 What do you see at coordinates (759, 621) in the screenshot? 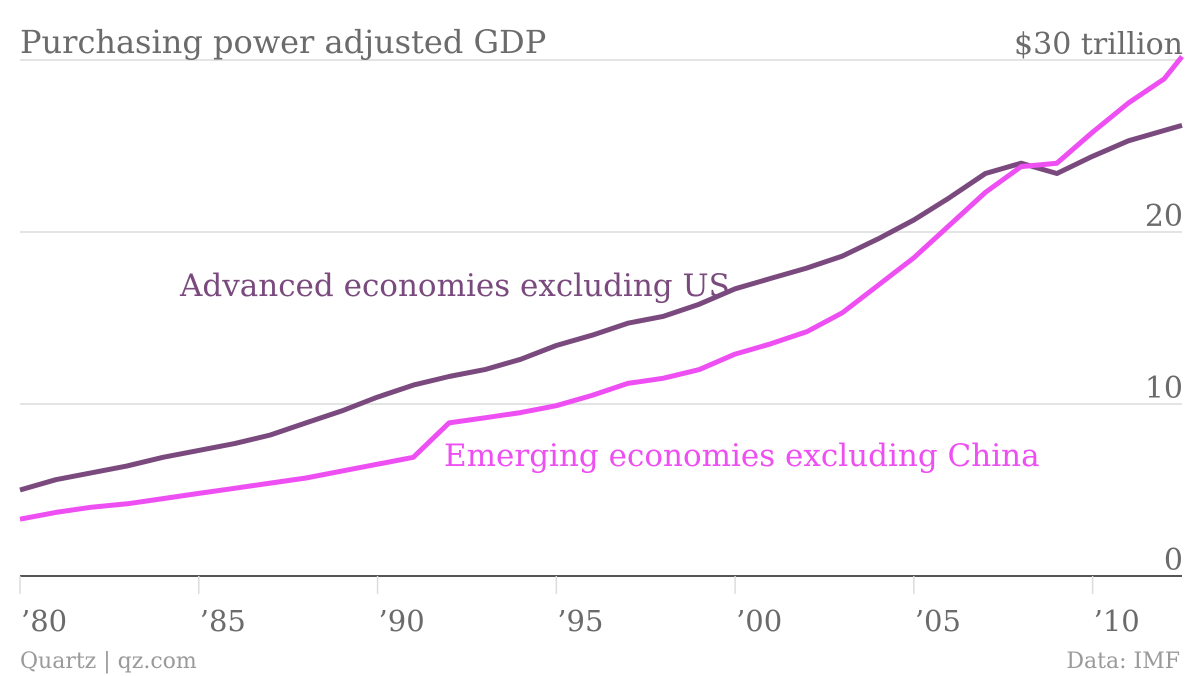
I see `x-tick-label: ’00` at bounding box center [759, 621].